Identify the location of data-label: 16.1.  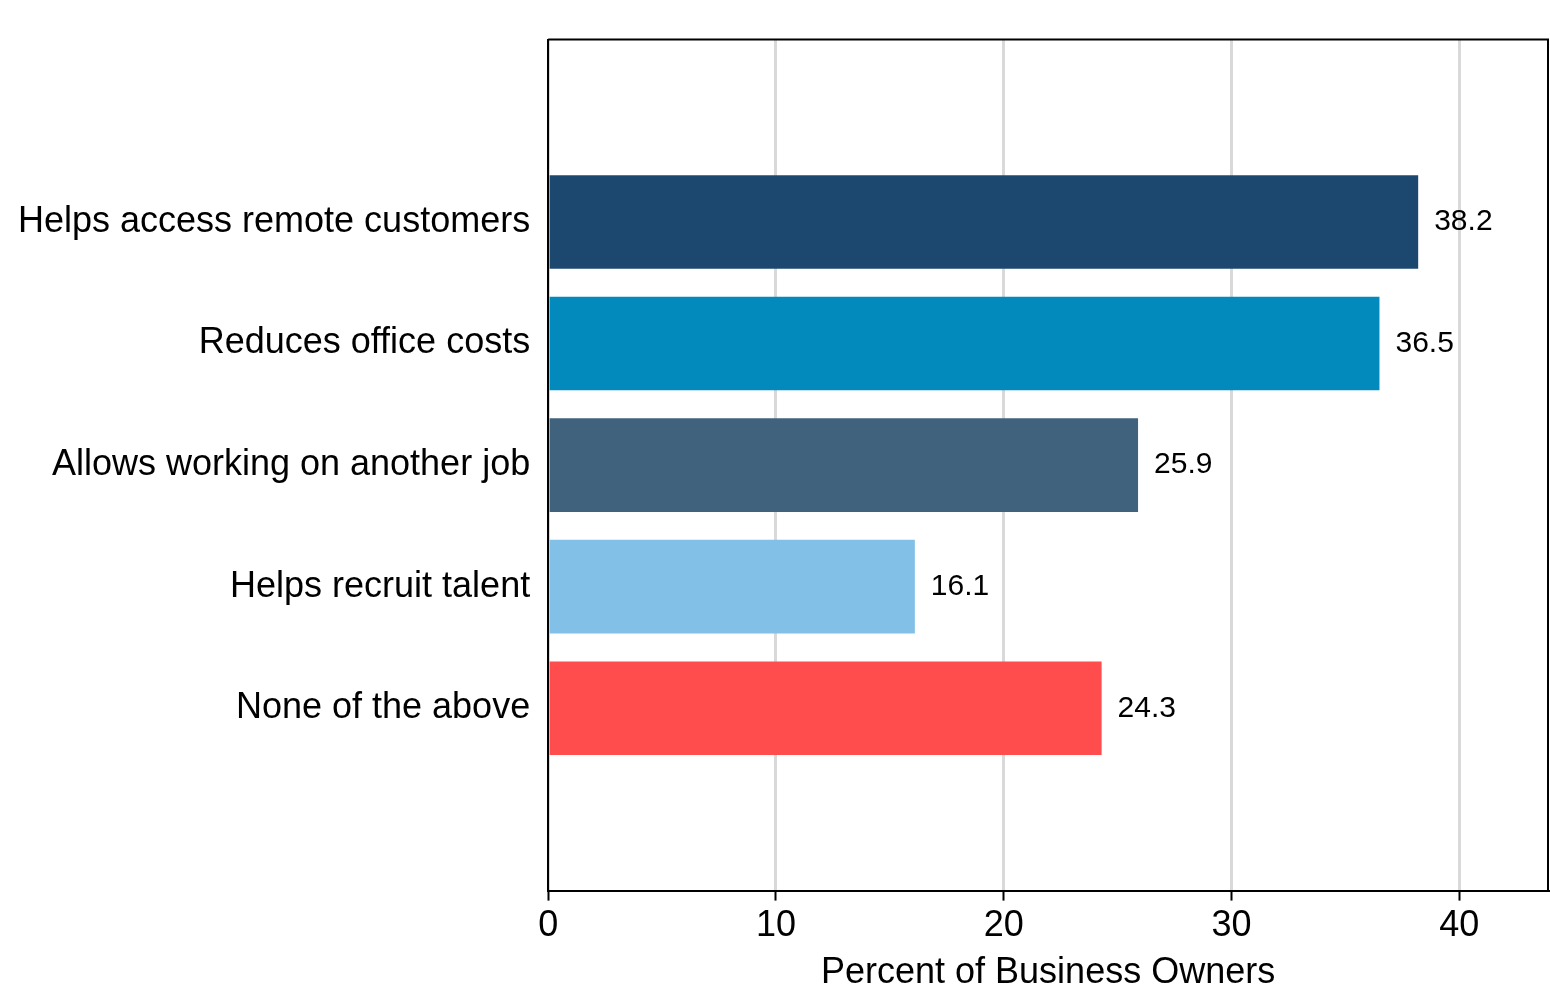
(960, 584).